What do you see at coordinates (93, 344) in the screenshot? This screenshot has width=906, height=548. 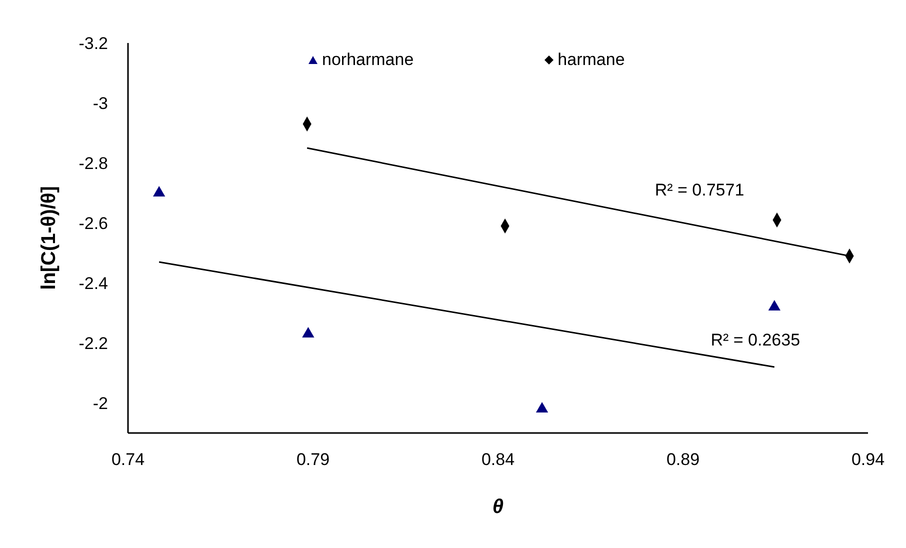 I see `y-tick-label: -2.2` at bounding box center [93, 344].